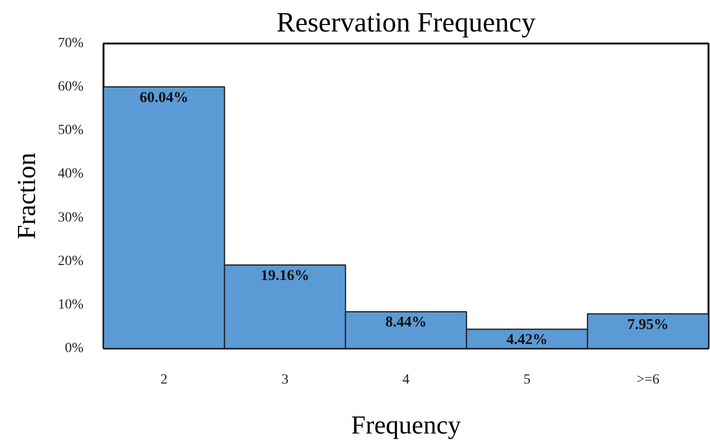 The height and width of the screenshot is (442, 710). I want to click on data-label: 7.95%, so click(648, 324).